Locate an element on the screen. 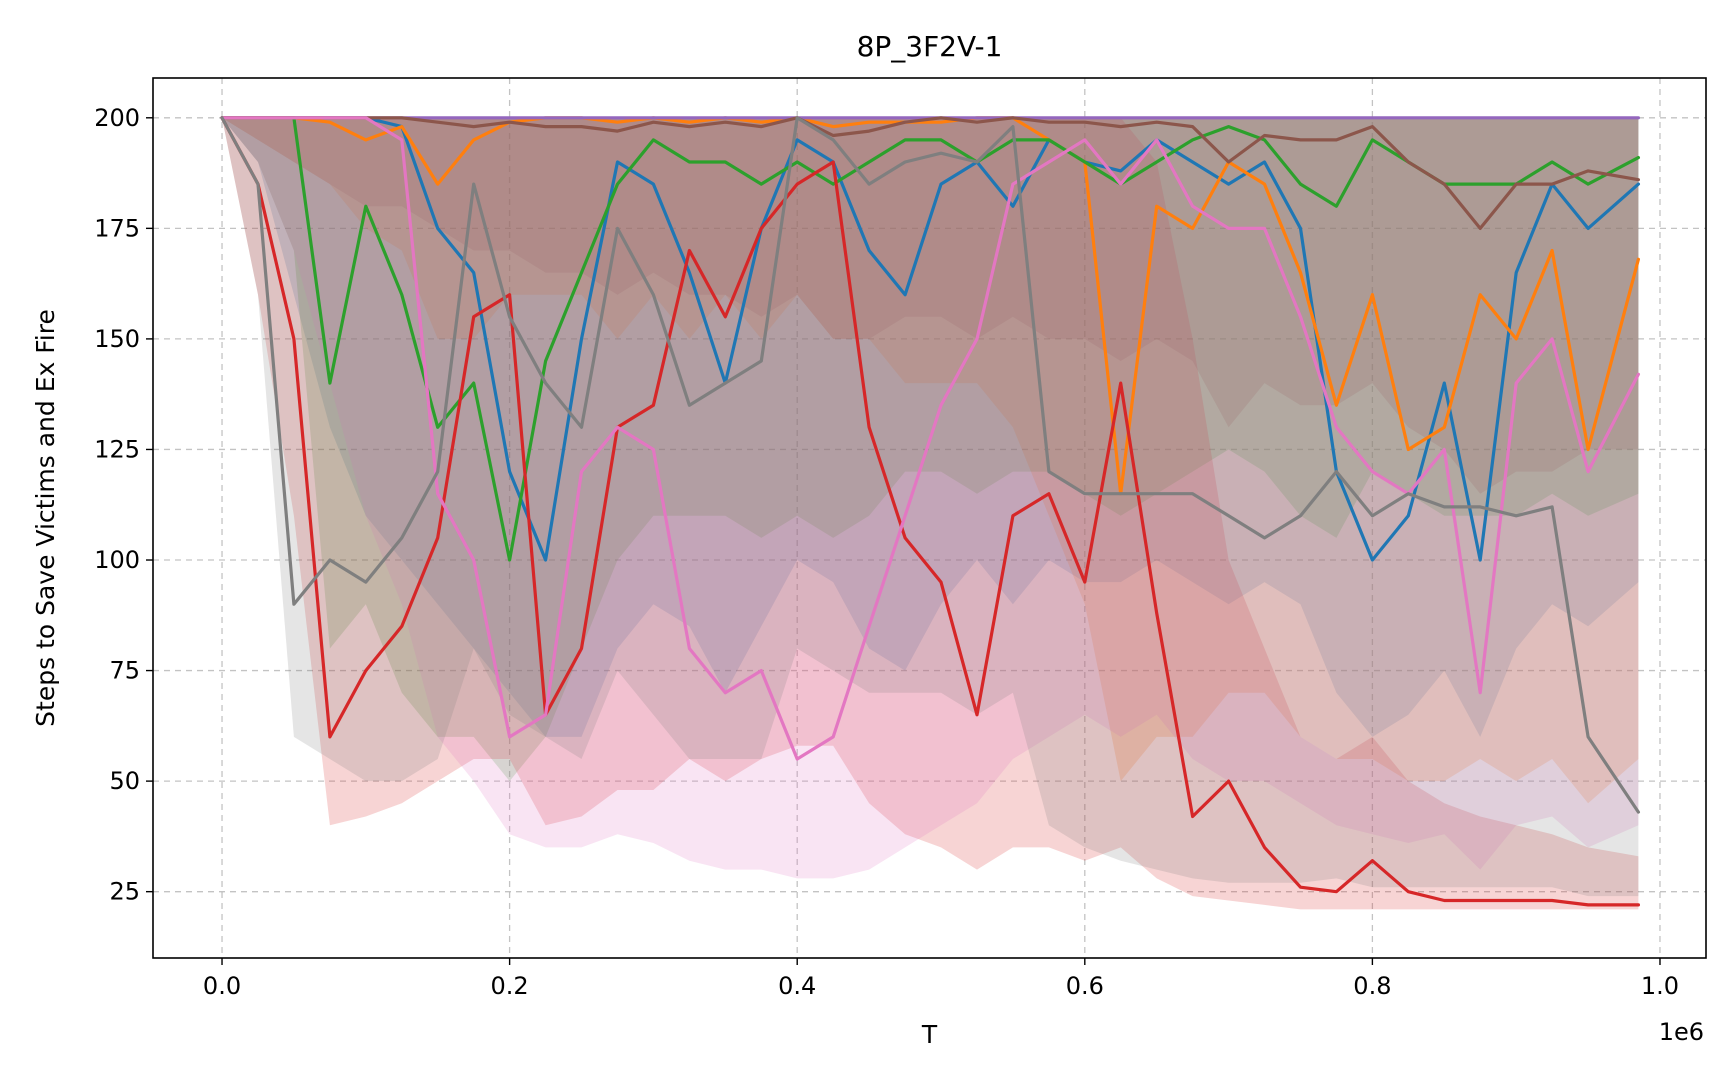  y-axis-label: Steps to Save Victims and Ex Fire is located at coordinates (45, 518).